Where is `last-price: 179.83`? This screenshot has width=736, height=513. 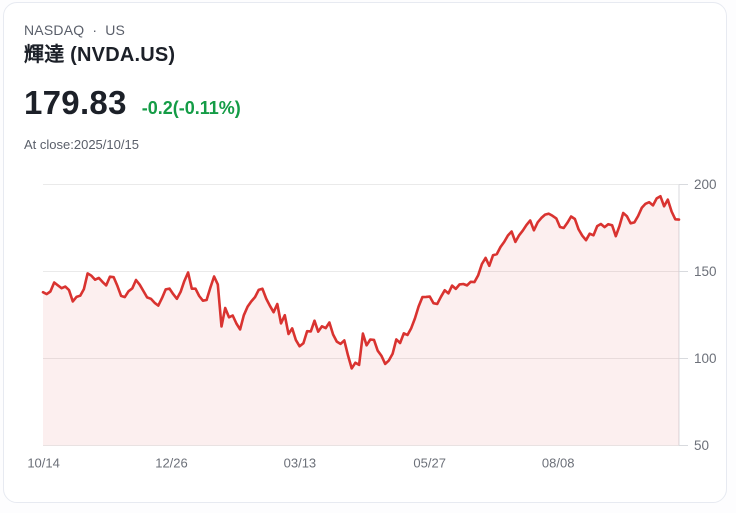
last-price: 179.83 is located at coordinates (75, 102).